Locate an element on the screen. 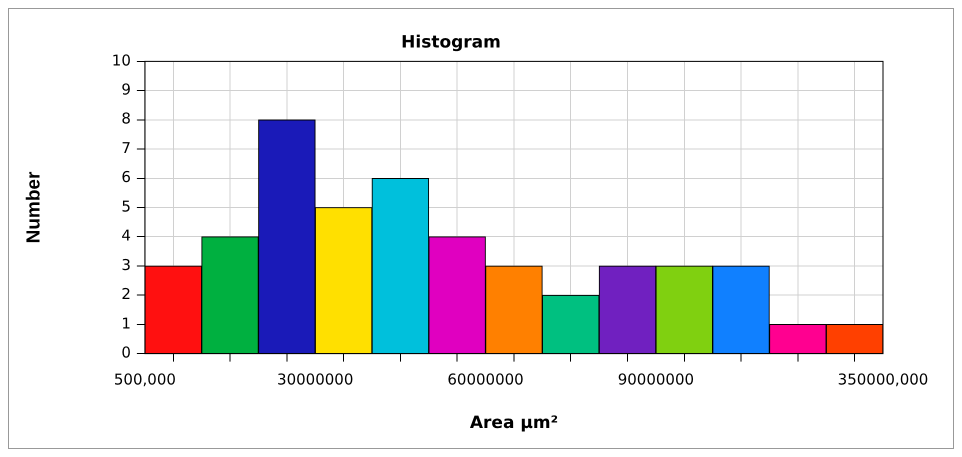 The width and height of the screenshot is (962, 457). y-tick-label: 3 is located at coordinates (126, 265).